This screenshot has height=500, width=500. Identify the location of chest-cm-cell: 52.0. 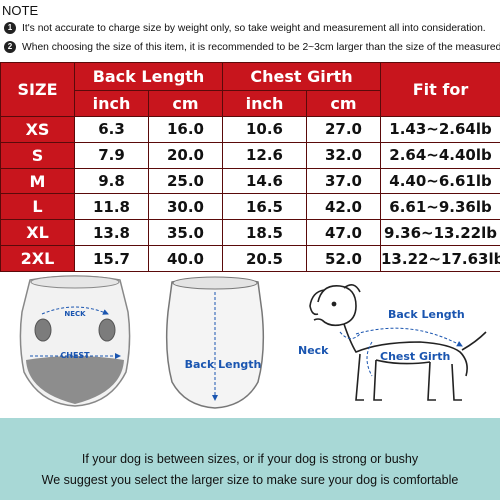
(343, 258).